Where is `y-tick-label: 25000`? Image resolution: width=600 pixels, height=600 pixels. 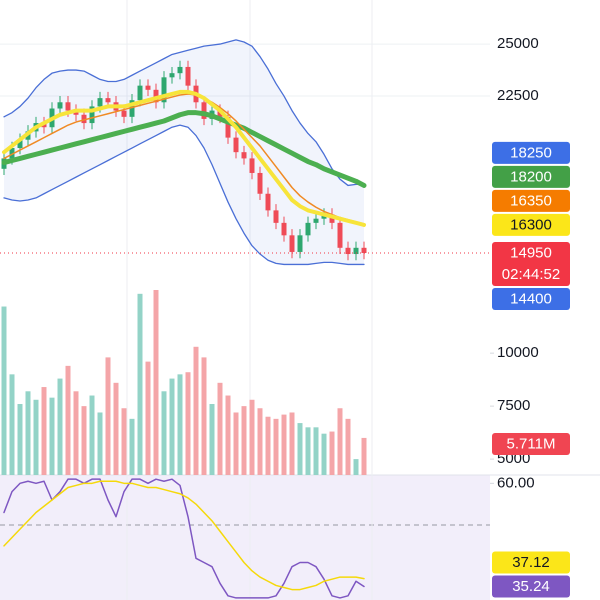 y-tick-label: 25000 is located at coordinates (518, 43).